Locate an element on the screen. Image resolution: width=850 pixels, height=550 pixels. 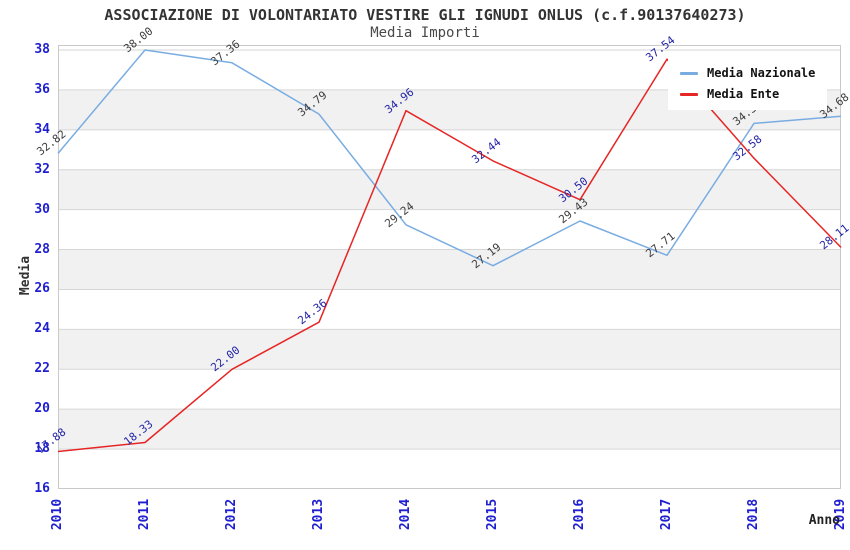
y-tick-label: 28 is located at coordinates (42, 249).